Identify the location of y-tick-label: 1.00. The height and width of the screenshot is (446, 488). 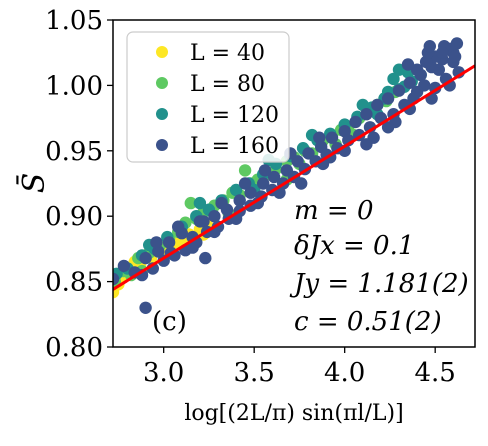
(74, 86).